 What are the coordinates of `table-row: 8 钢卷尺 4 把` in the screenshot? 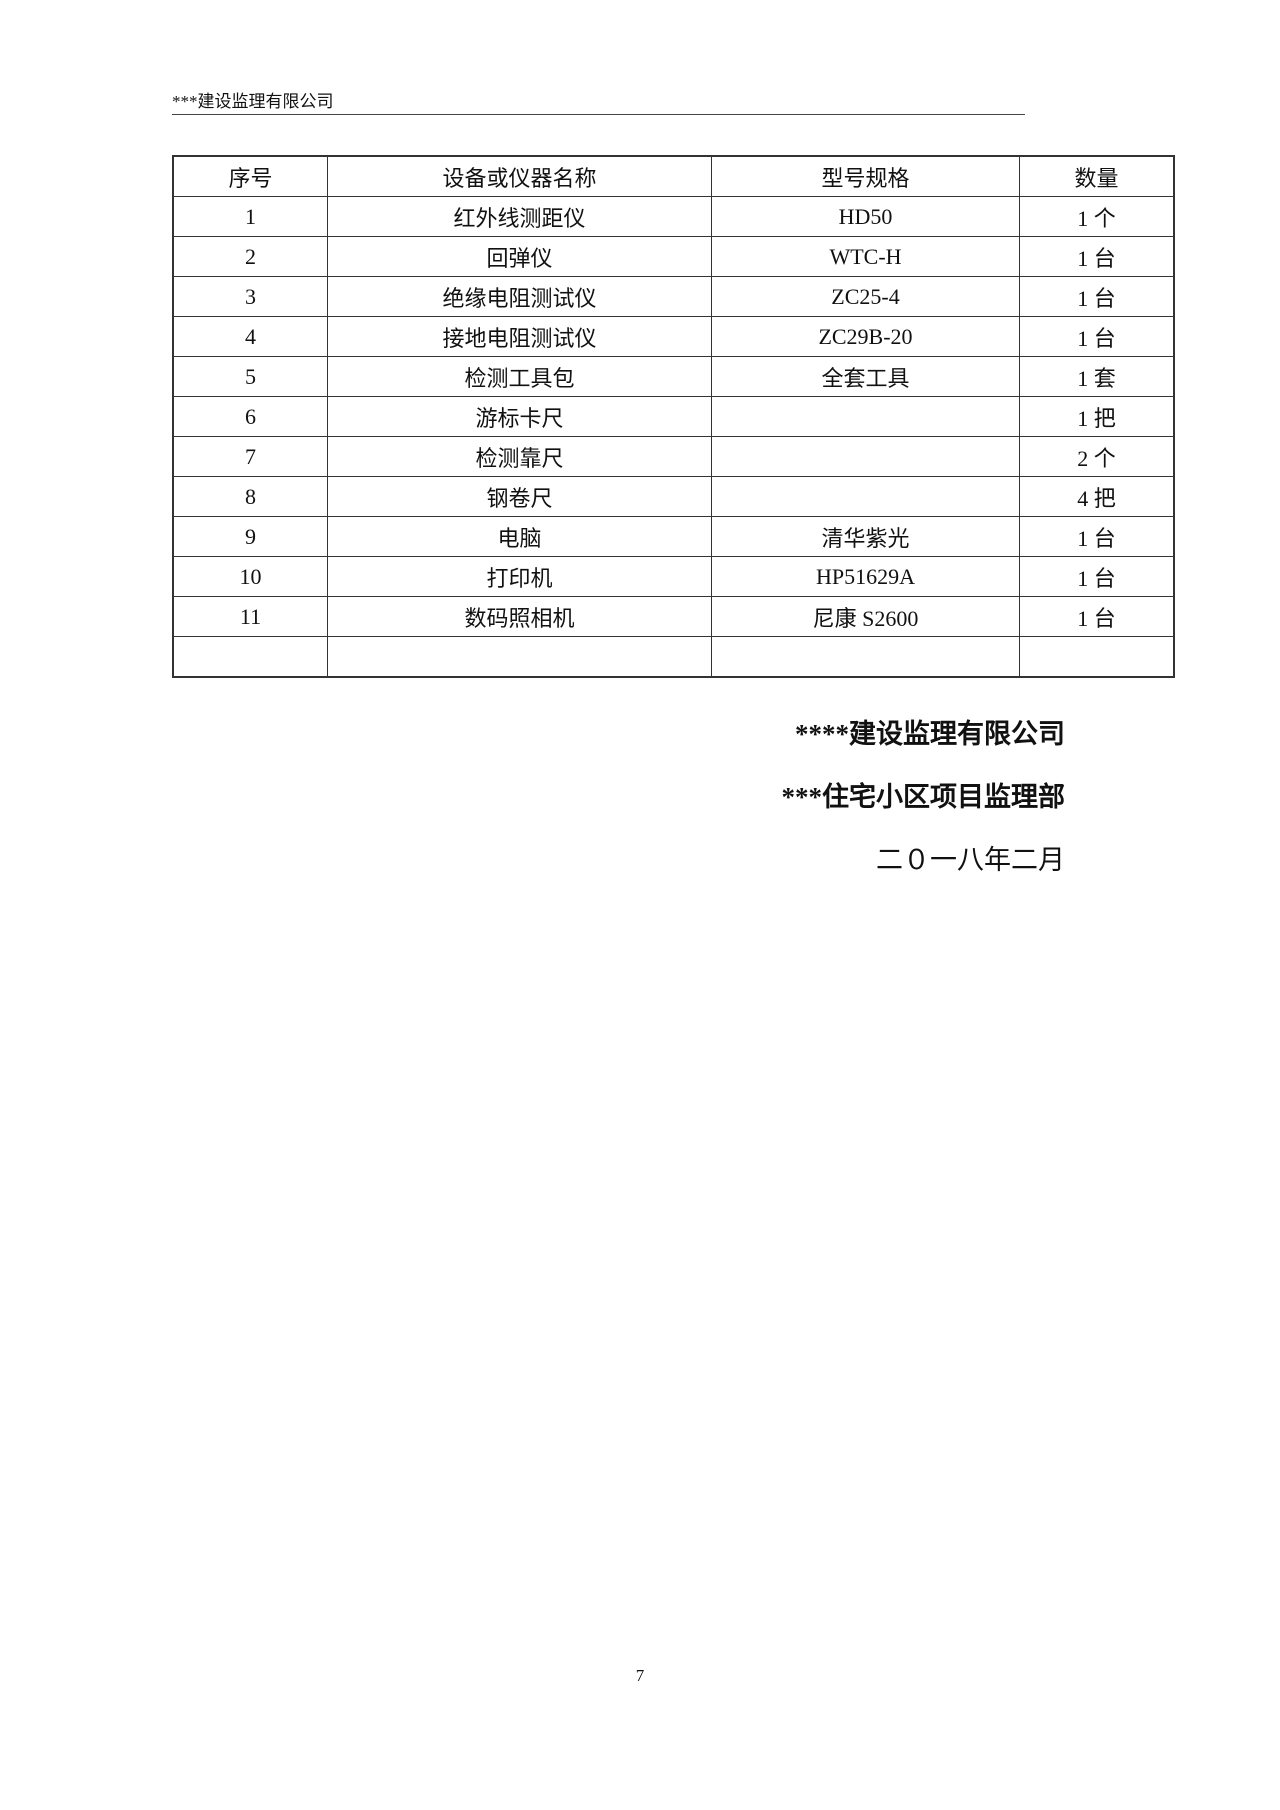 It's located at (673, 496).